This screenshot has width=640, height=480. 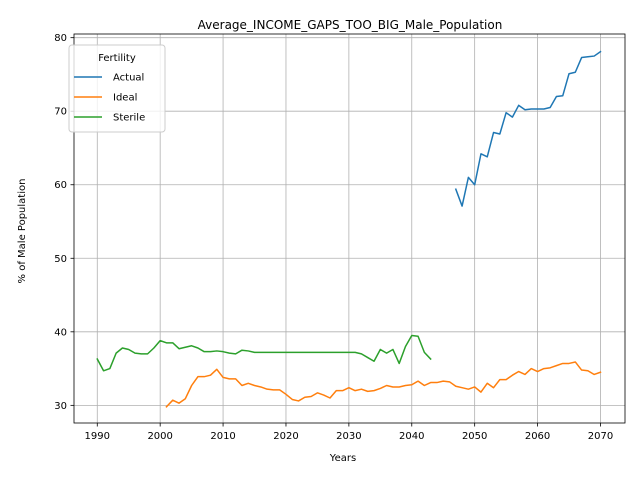 I want to click on legend-label-actual: Actual, so click(x=128, y=78).